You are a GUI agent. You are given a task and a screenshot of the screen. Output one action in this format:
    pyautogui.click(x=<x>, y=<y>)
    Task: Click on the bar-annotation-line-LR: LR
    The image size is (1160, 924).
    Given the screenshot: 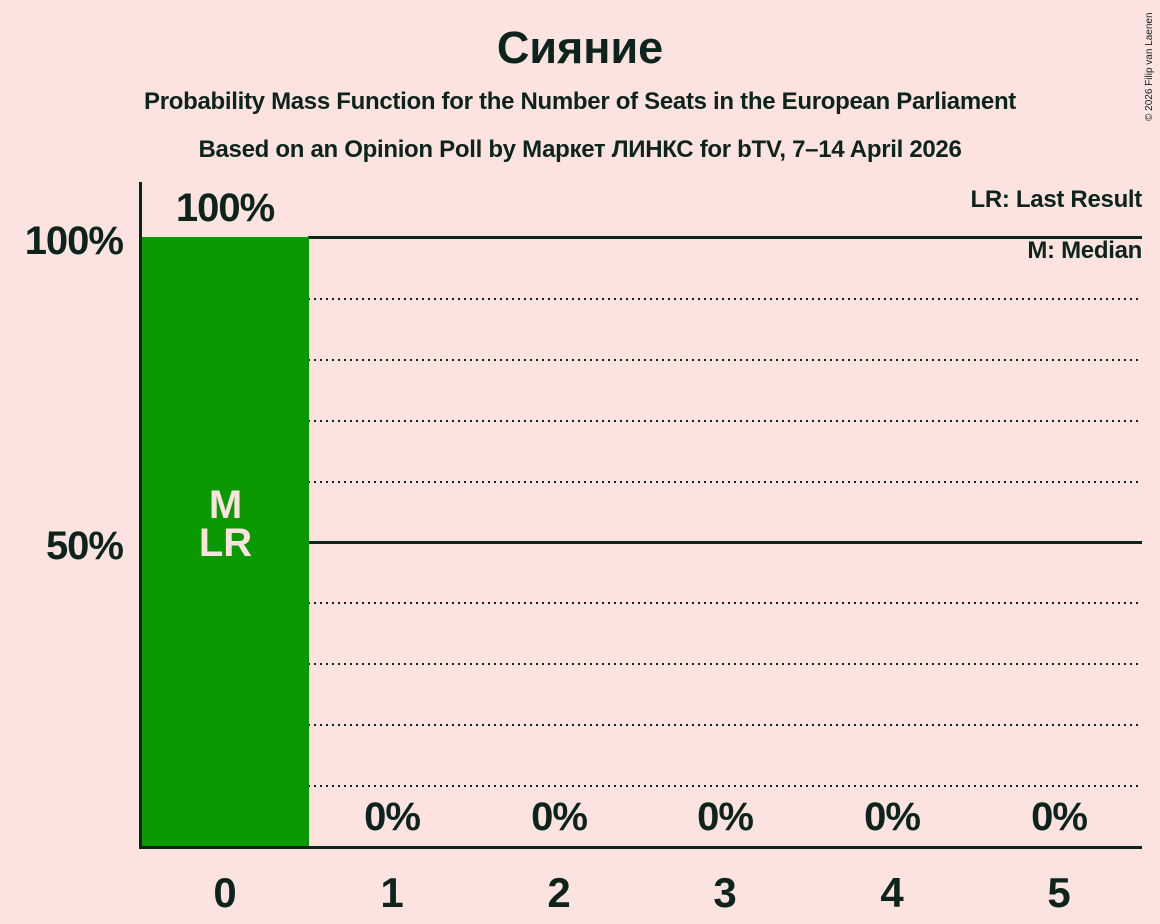 What is the action you would take?
    pyautogui.click(x=225, y=543)
    